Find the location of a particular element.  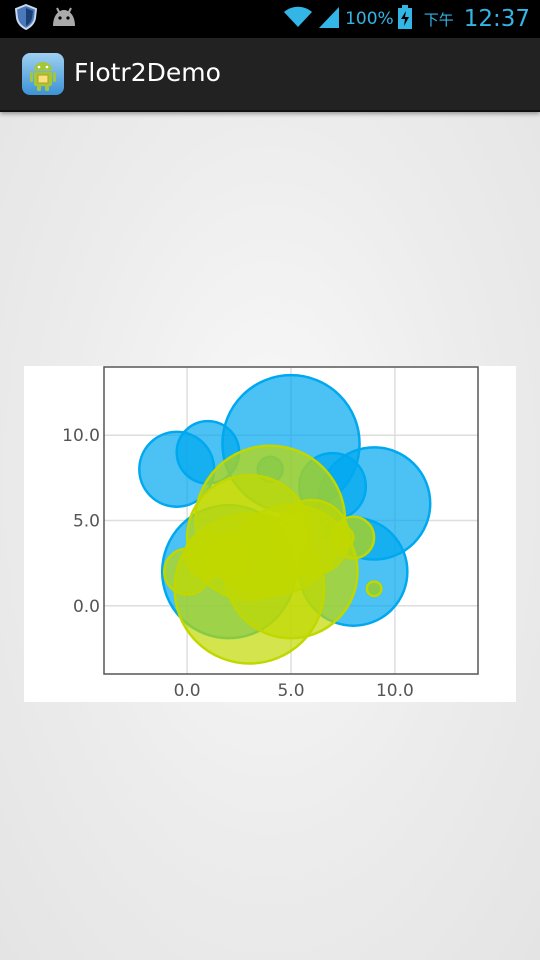

action-bar: Flotr2Demo is located at coordinates (270, 75).